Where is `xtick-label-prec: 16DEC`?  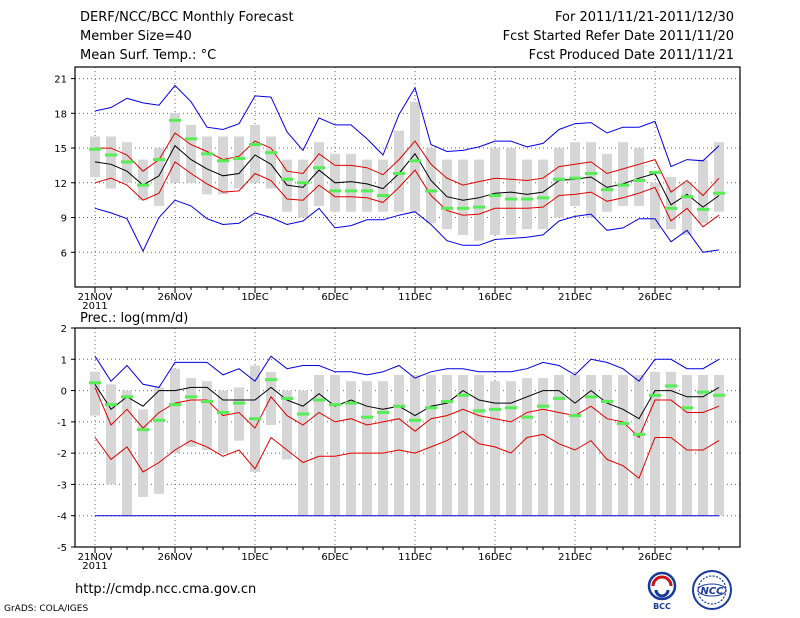
xtick-label-prec: 16DEC is located at coordinates (495, 557).